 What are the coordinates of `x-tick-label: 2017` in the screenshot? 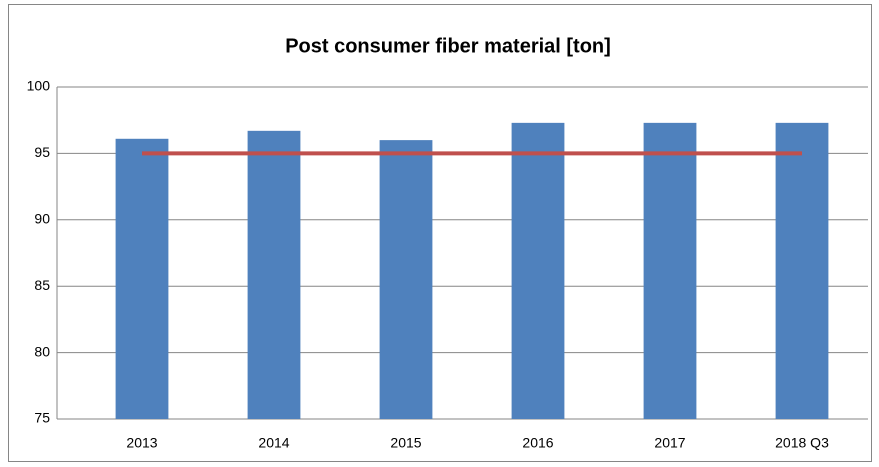 It's located at (669, 443).